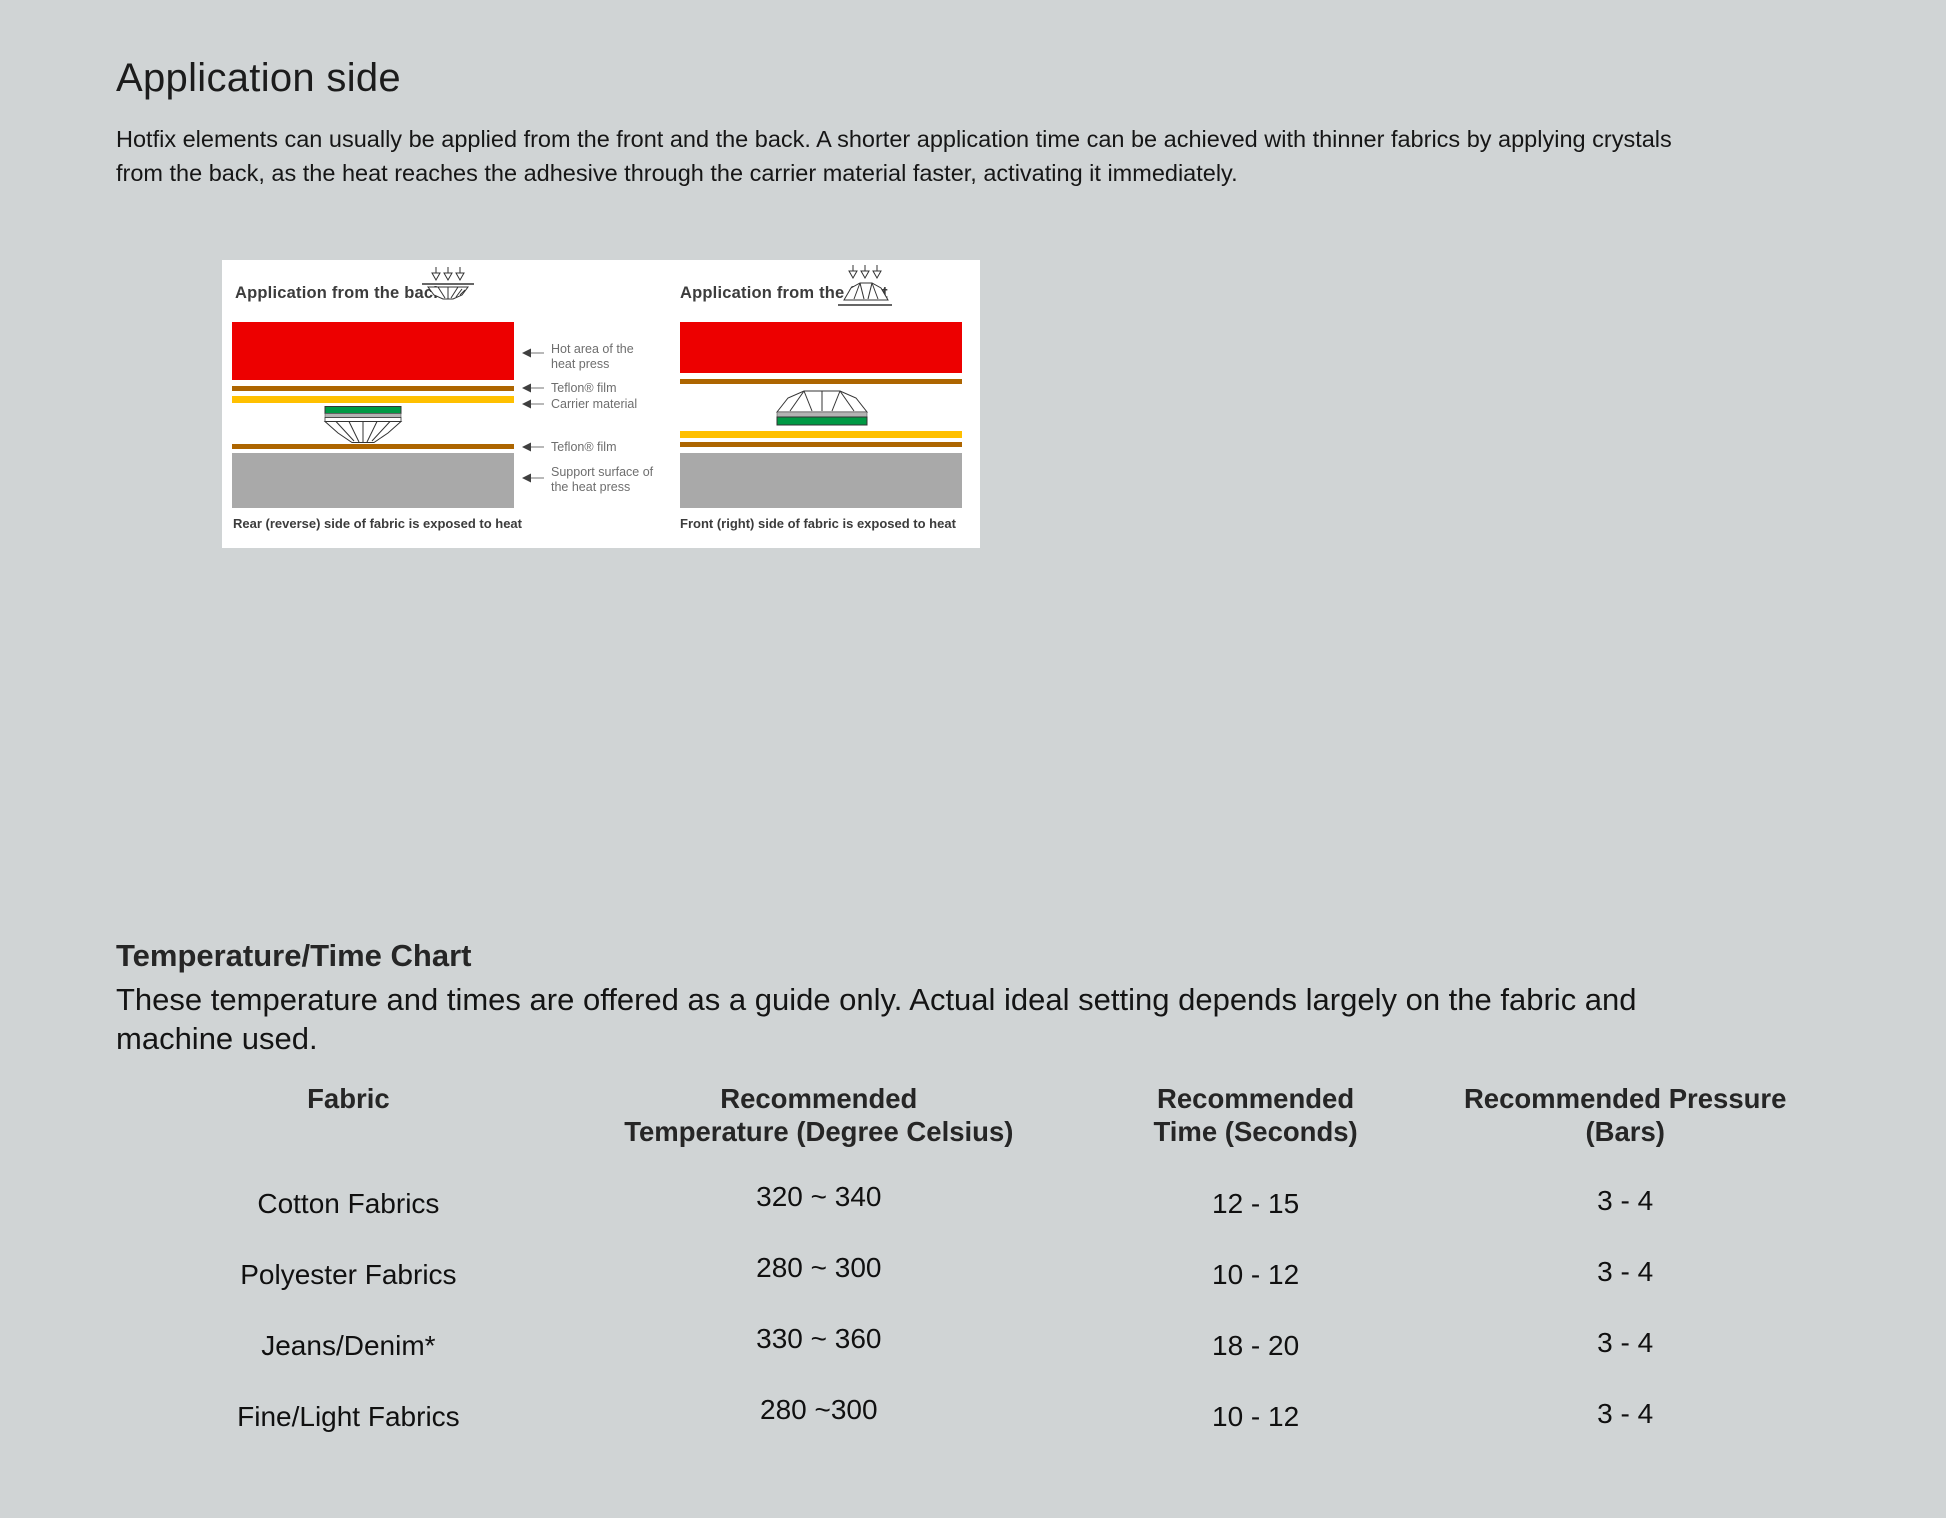 The image size is (1946, 1518). What do you see at coordinates (217, 1038) in the screenshot?
I see `subtitle-line: machine used.` at bounding box center [217, 1038].